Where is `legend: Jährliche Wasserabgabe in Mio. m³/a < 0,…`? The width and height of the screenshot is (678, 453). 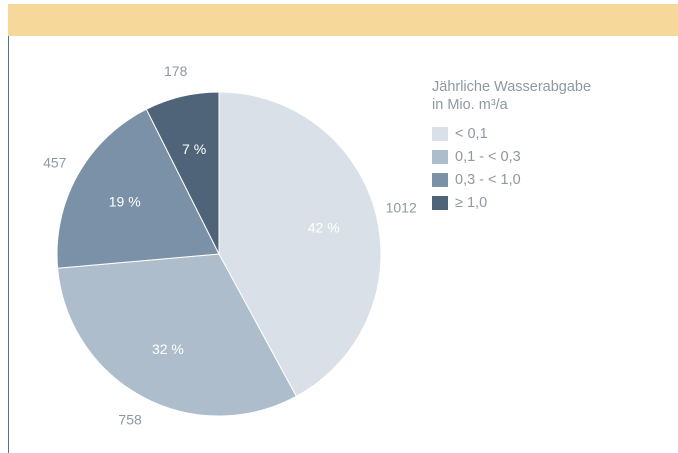 legend: Jährliche Wasserabgabe in Mio. m³/a < 0,… is located at coordinates (550, 146).